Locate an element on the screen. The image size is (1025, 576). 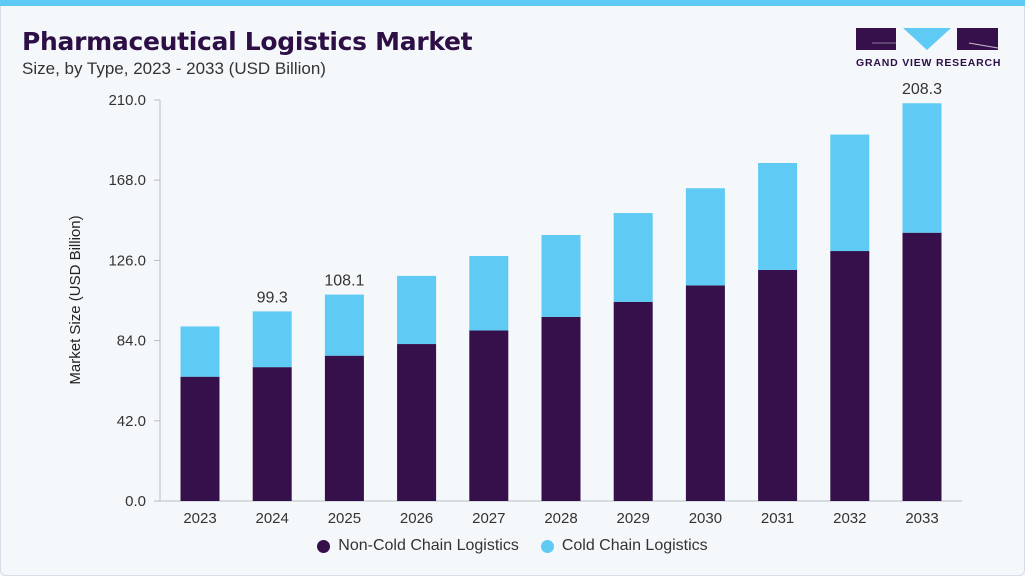
x-tick-label: 2028 is located at coordinates (560, 518).